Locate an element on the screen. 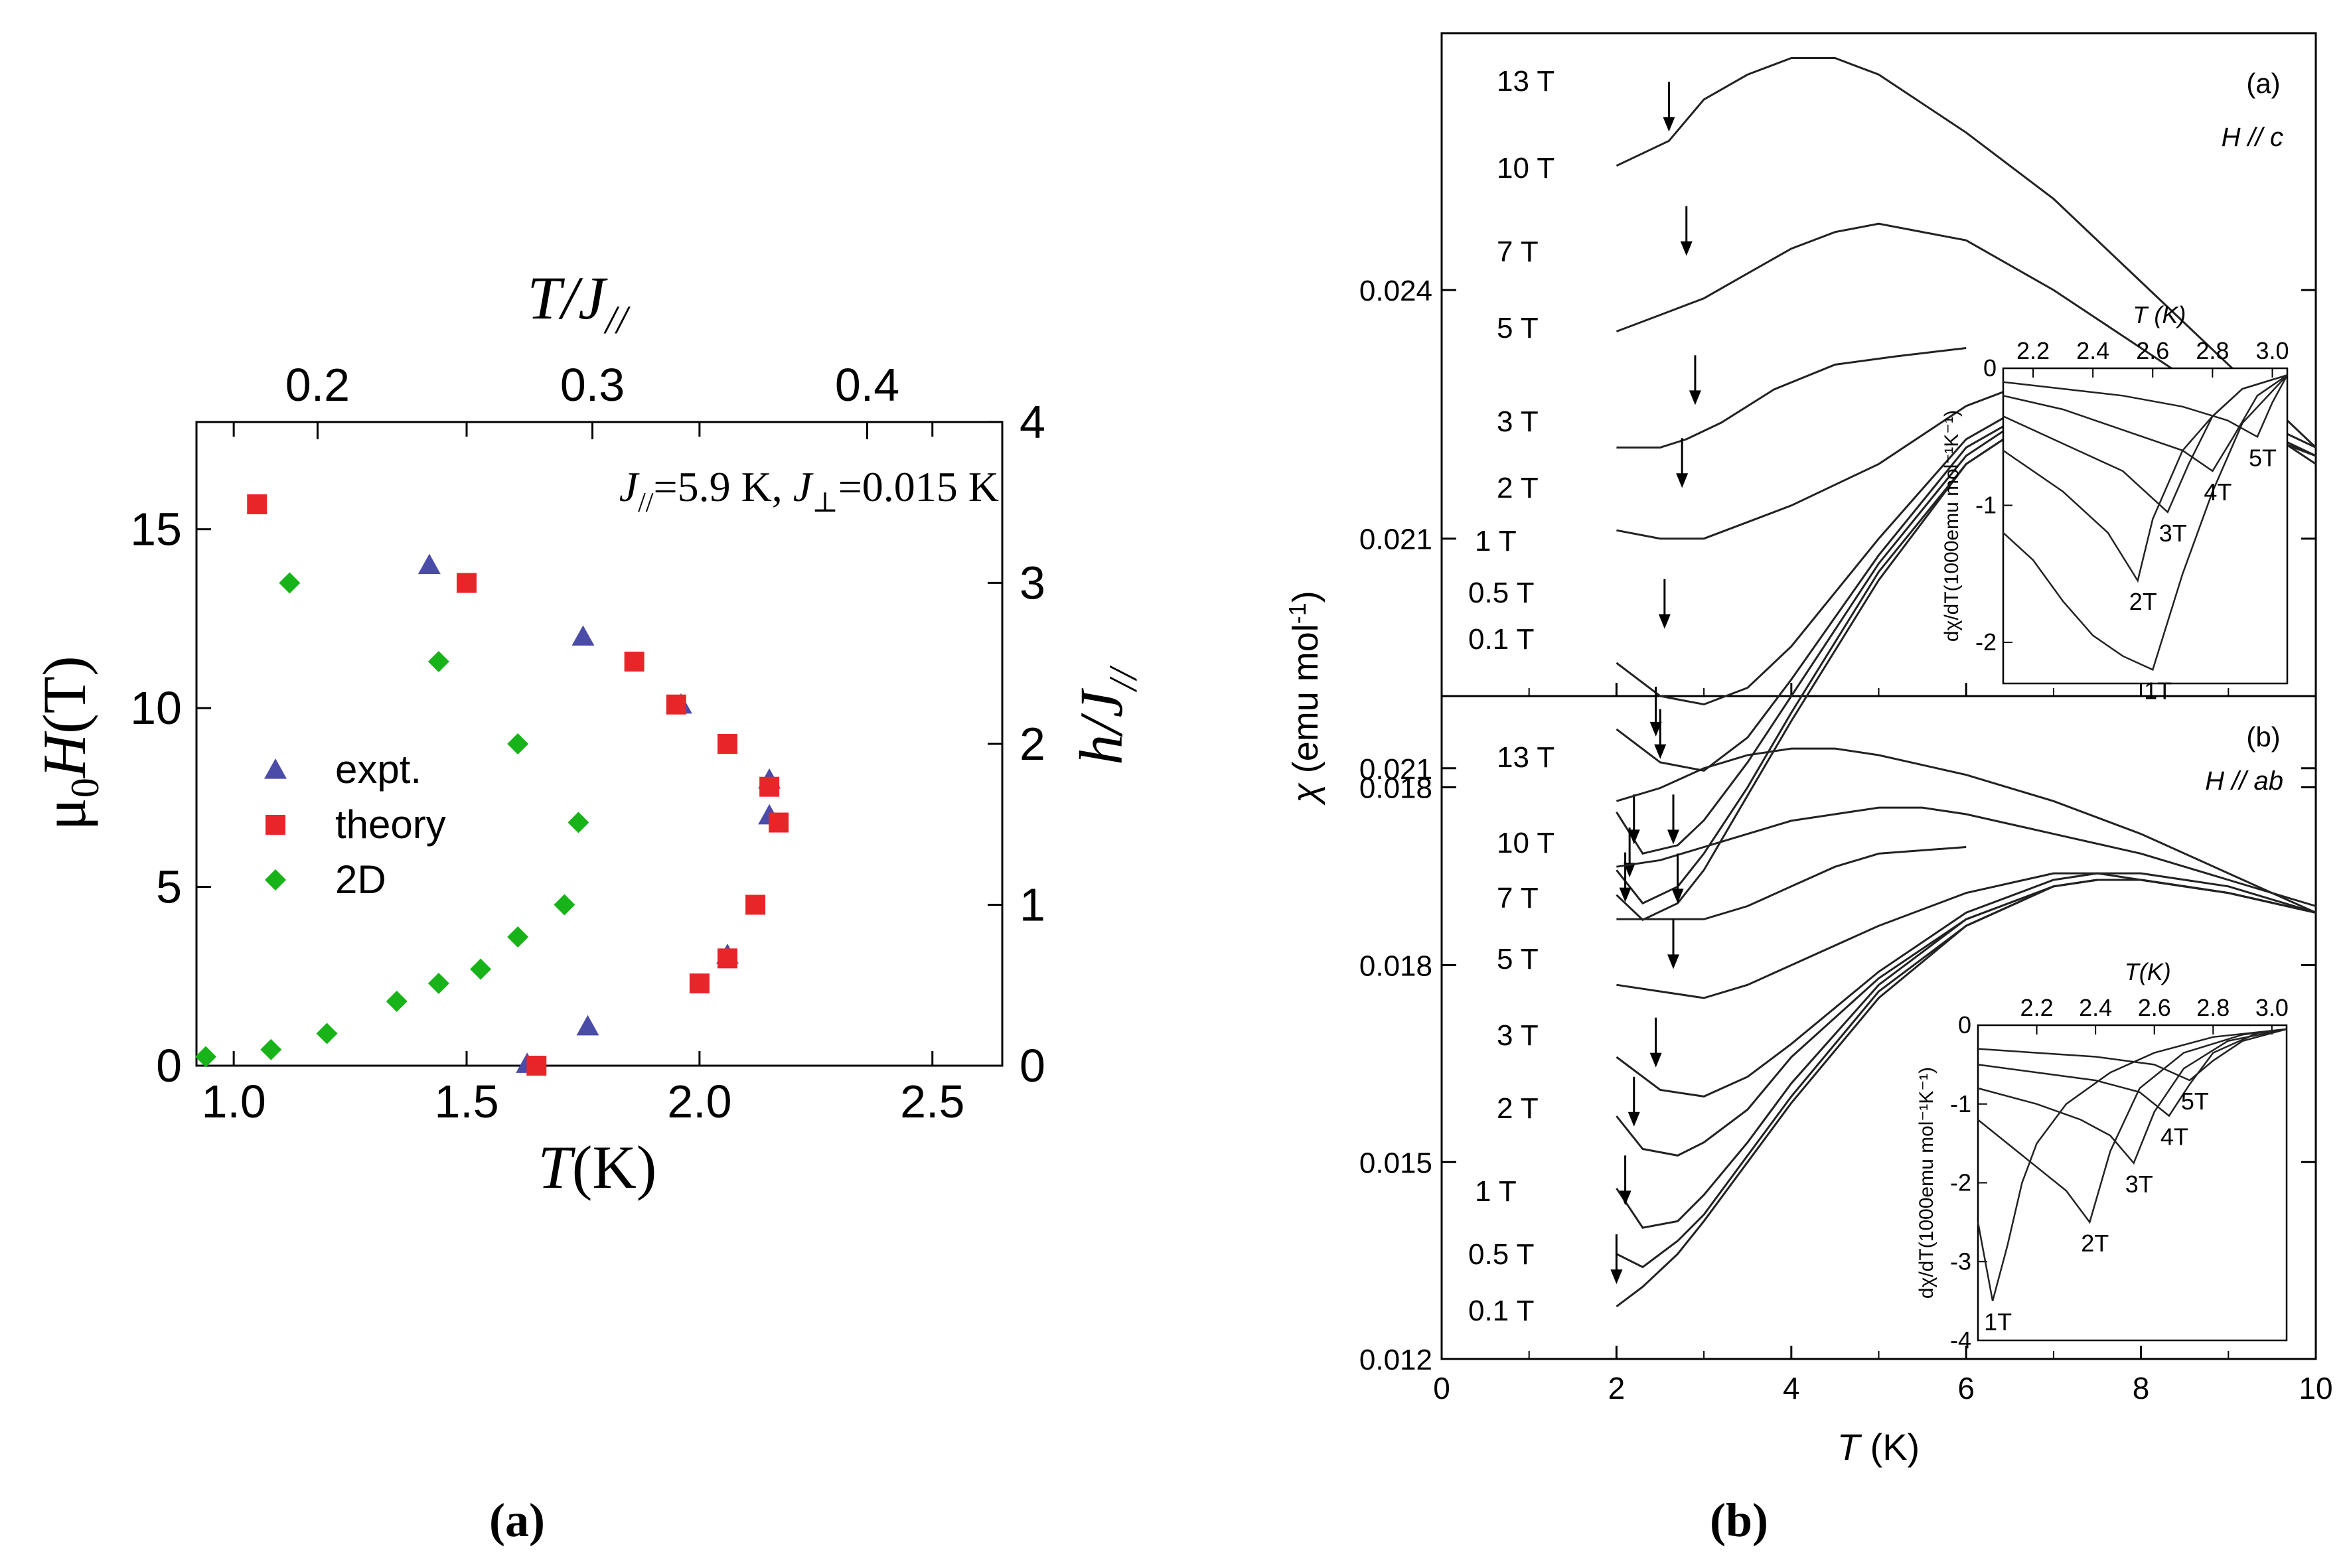 Image resolution: width=2349 pixels, height=1568 pixels. legend-label: expt. is located at coordinates (378, 769).